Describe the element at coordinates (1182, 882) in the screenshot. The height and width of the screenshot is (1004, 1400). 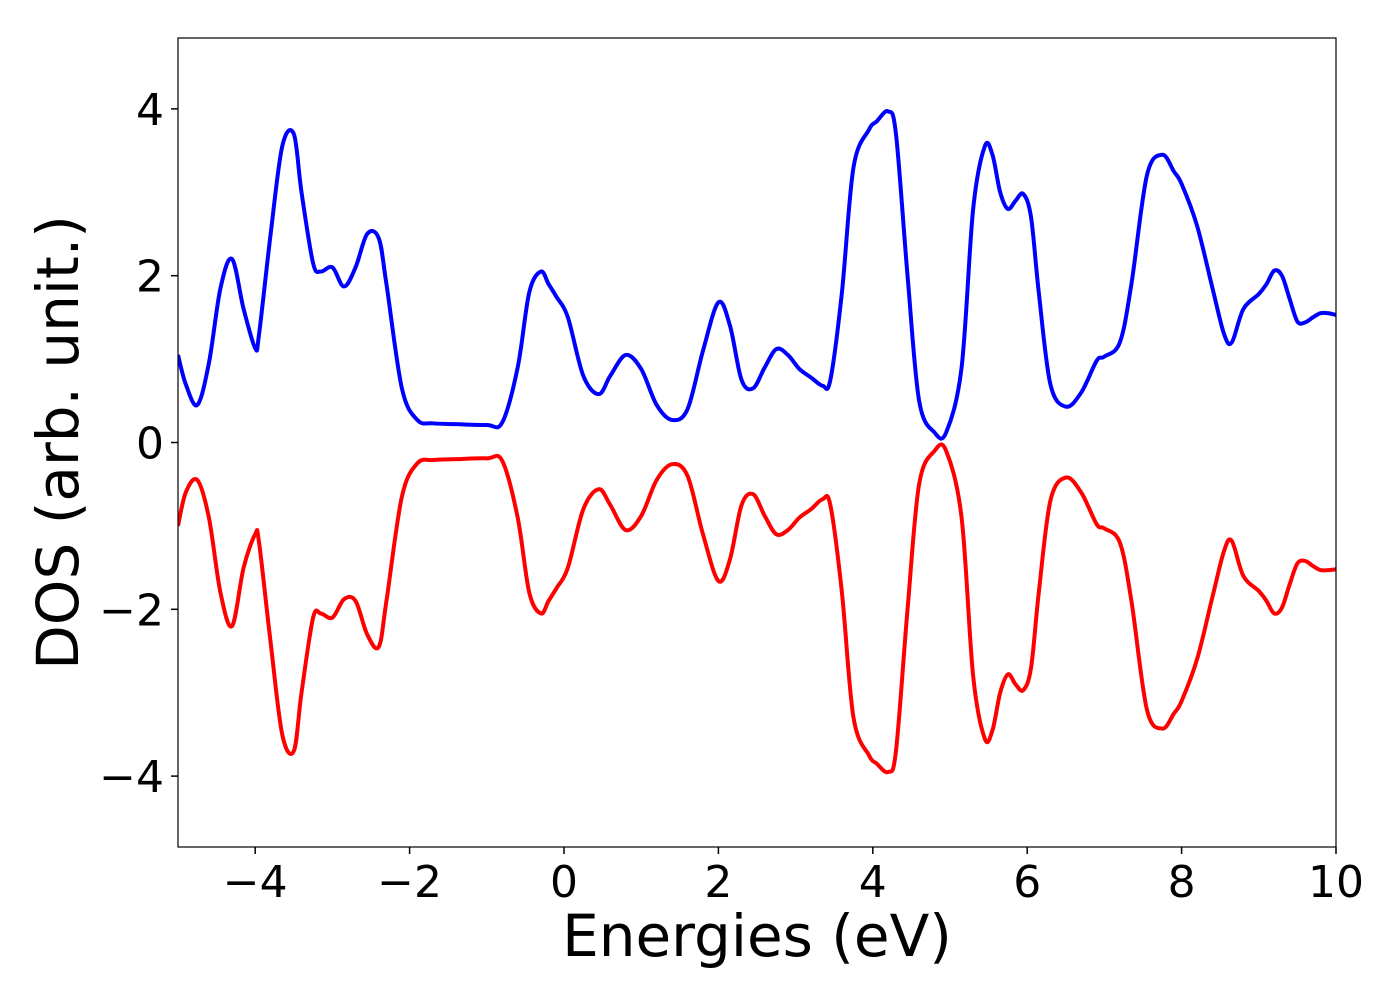
I see `x-tick-label: 8` at that location.